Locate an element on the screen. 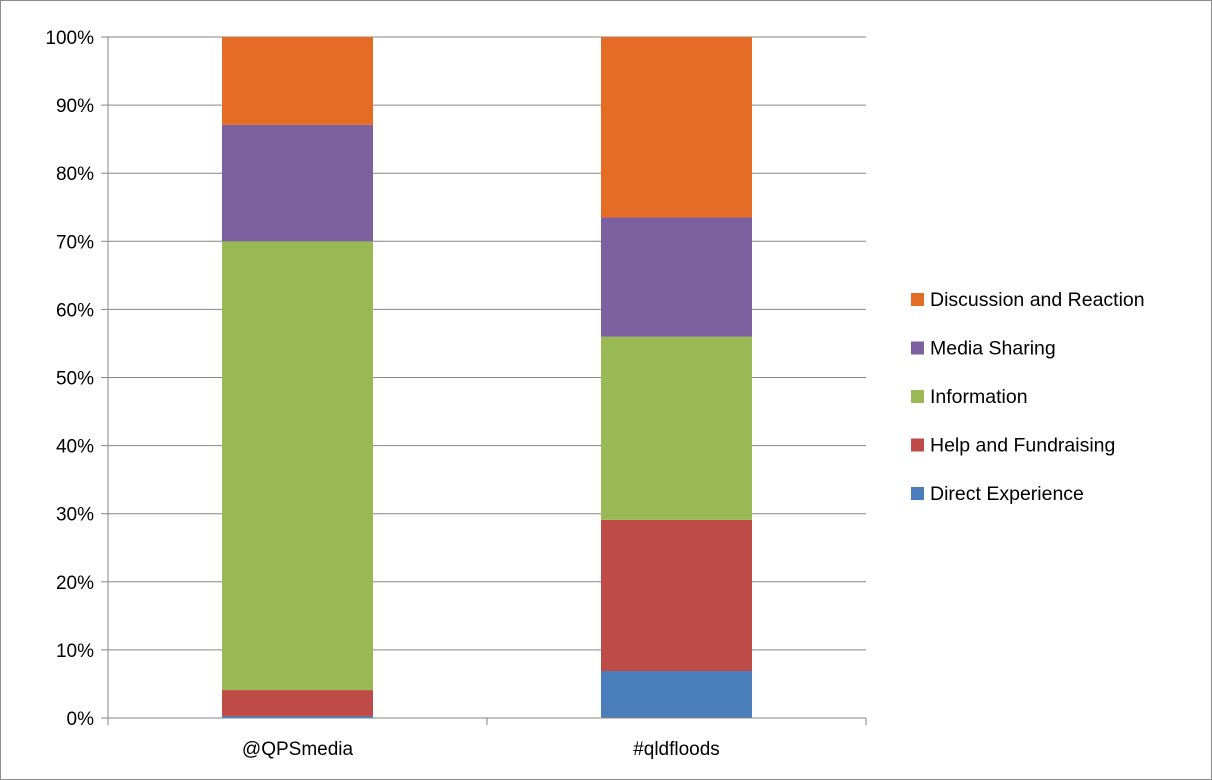 This screenshot has width=1212, height=780. y-axis-tick-labels: 0% 10% 20% 30% 40% 50% 60% 70% 80% 90% 100% is located at coordinates (69, 379).